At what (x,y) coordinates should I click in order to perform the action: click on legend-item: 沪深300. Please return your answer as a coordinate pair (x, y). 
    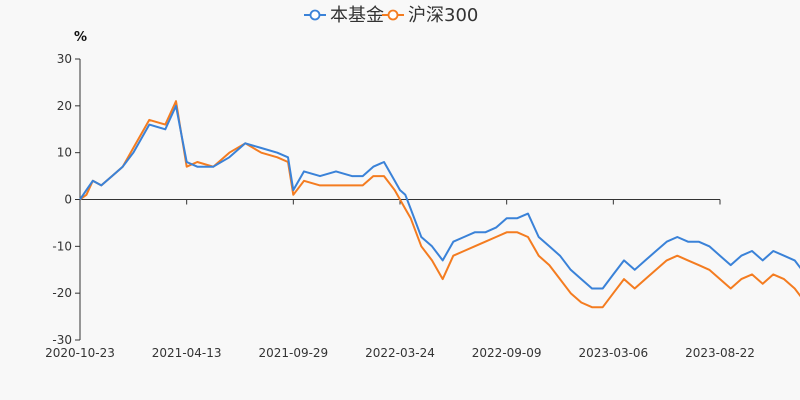
    Looking at the image, I should click on (430, 15).